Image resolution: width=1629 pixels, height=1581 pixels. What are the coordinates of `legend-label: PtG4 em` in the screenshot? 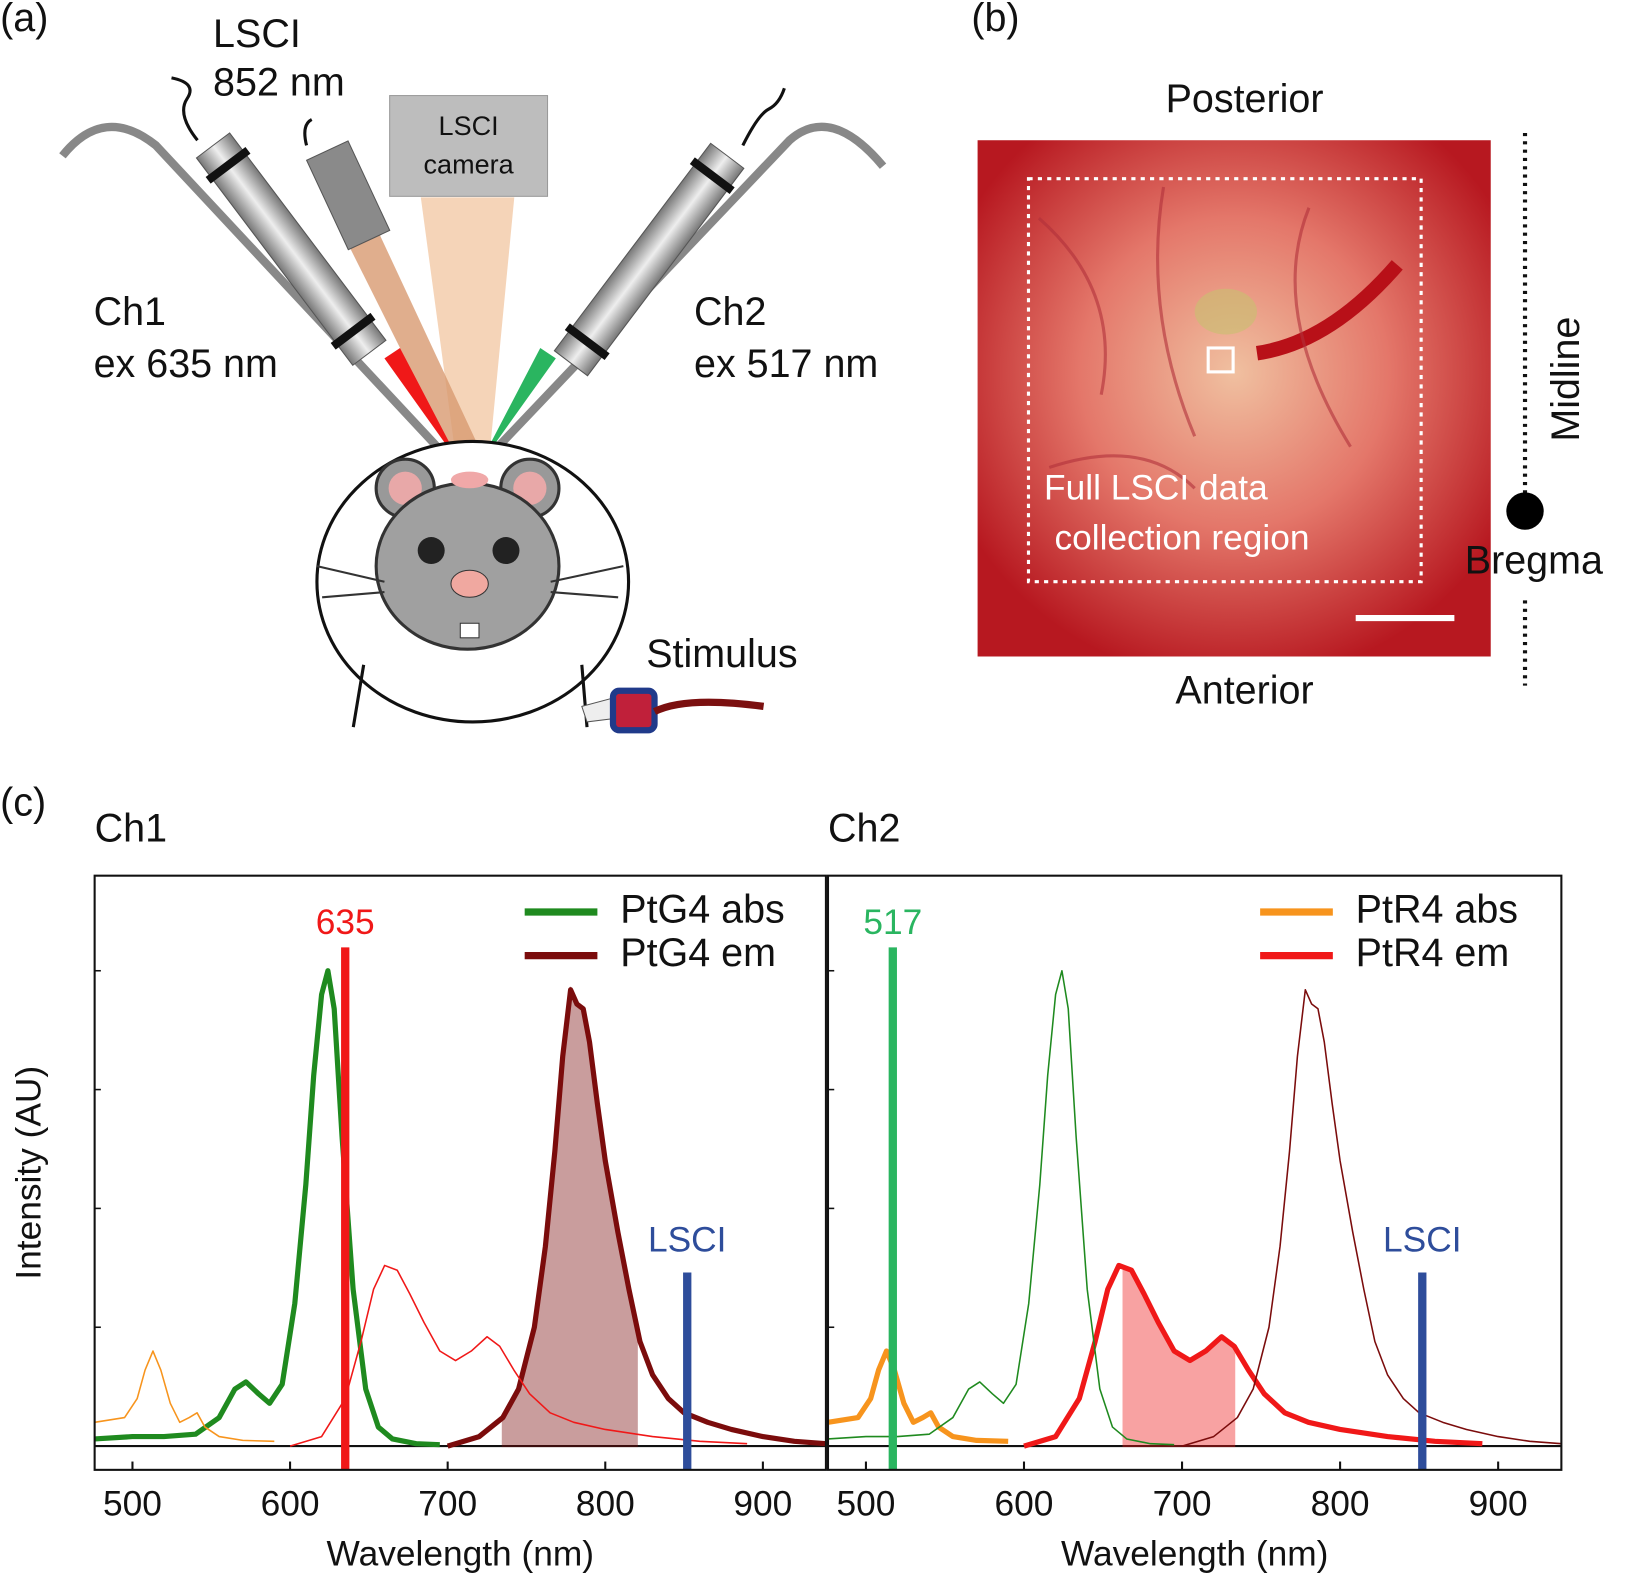 It's located at (698, 953).